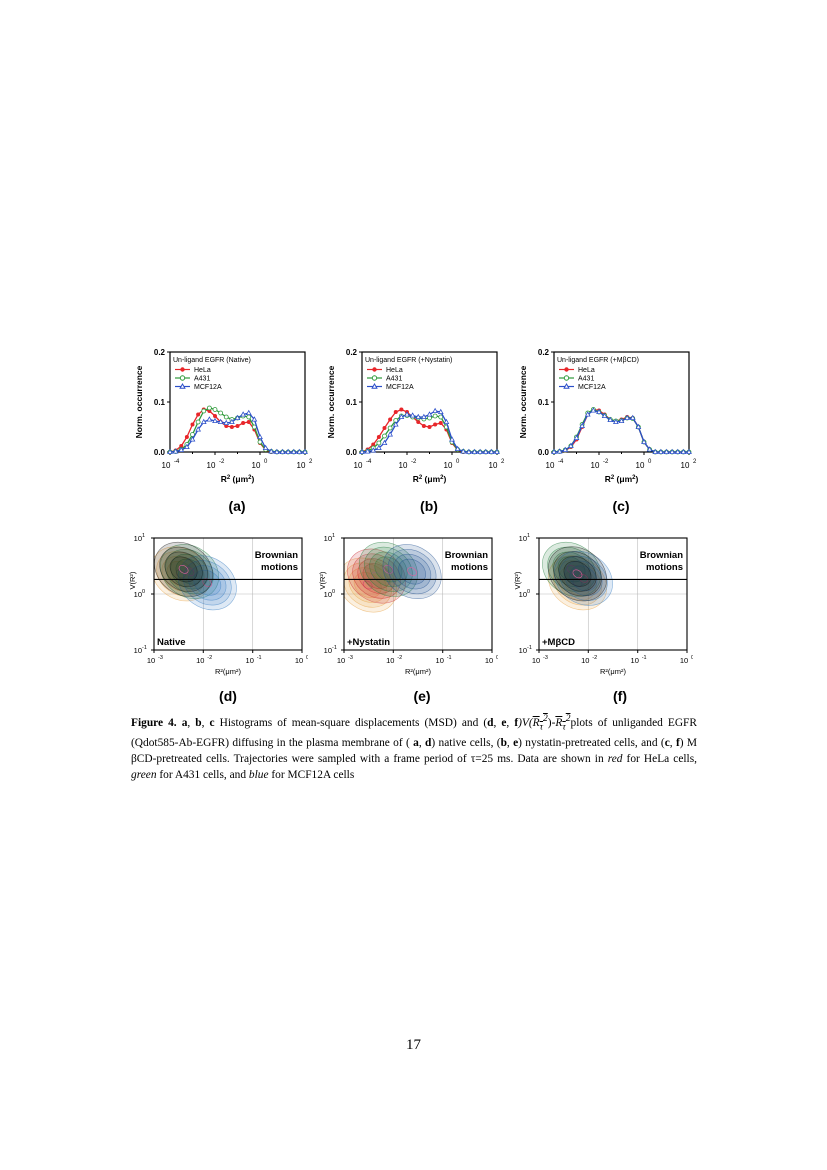 This screenshot has width=827, height=1170. What do you see at coordinates (561, 462) in the screenshot?
I see `x-tick-exponent: -4` at bounding box center [561, 462].